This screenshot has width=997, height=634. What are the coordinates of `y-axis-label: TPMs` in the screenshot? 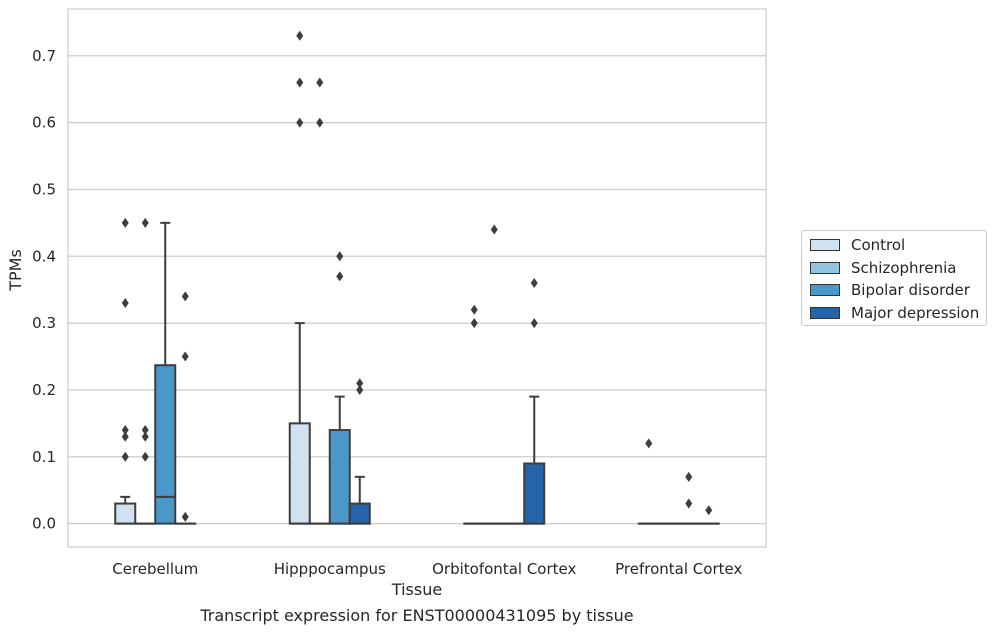 It's located at (15, 270).